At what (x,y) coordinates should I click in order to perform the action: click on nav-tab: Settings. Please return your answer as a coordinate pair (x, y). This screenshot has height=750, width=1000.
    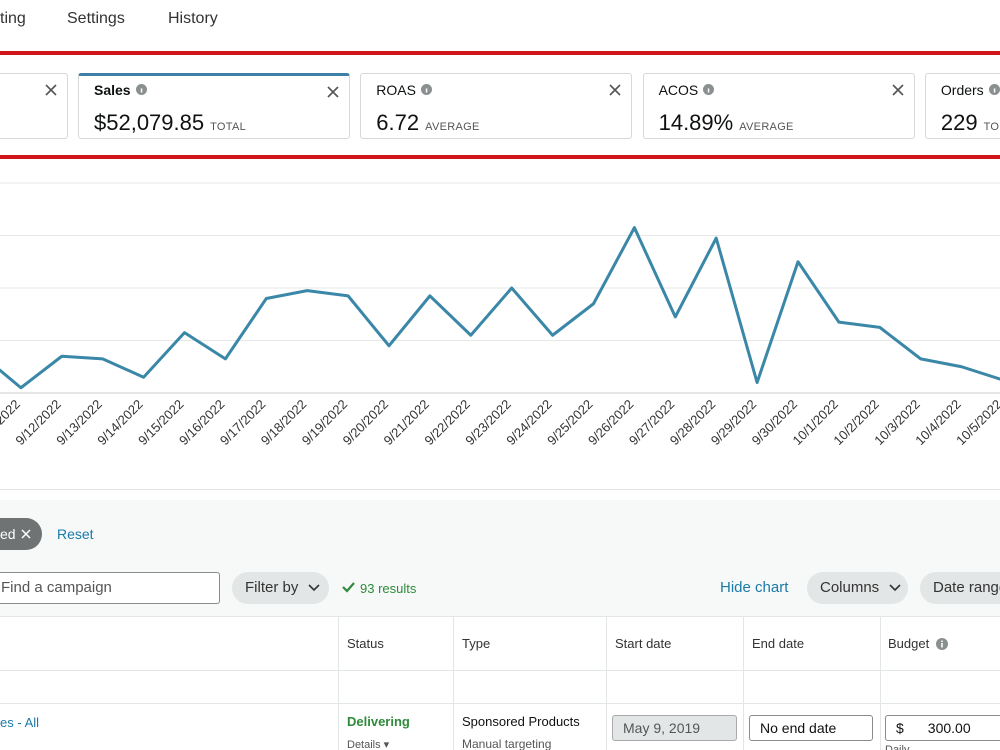
    Looking at the image, I should click on (96, 18).